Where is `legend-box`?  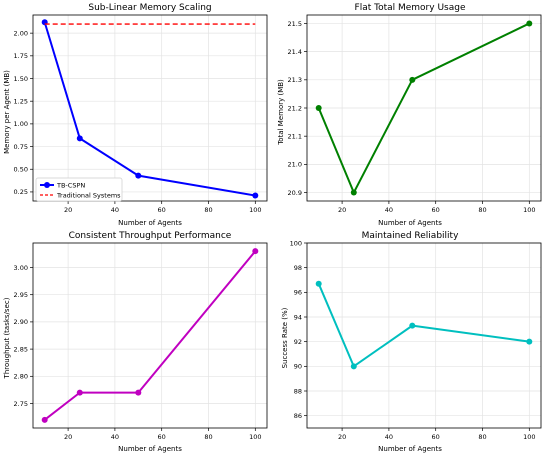
legend-box is located at coordinates (79, 189).